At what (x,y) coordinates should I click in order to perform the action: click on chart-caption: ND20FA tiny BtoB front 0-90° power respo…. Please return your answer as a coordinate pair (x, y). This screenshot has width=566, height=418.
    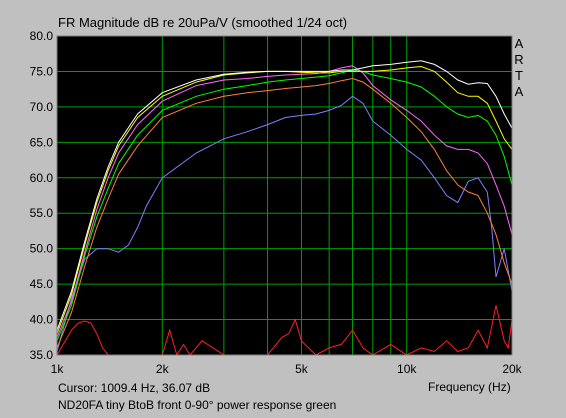
    Looking at the image, I should click on (197, 405).